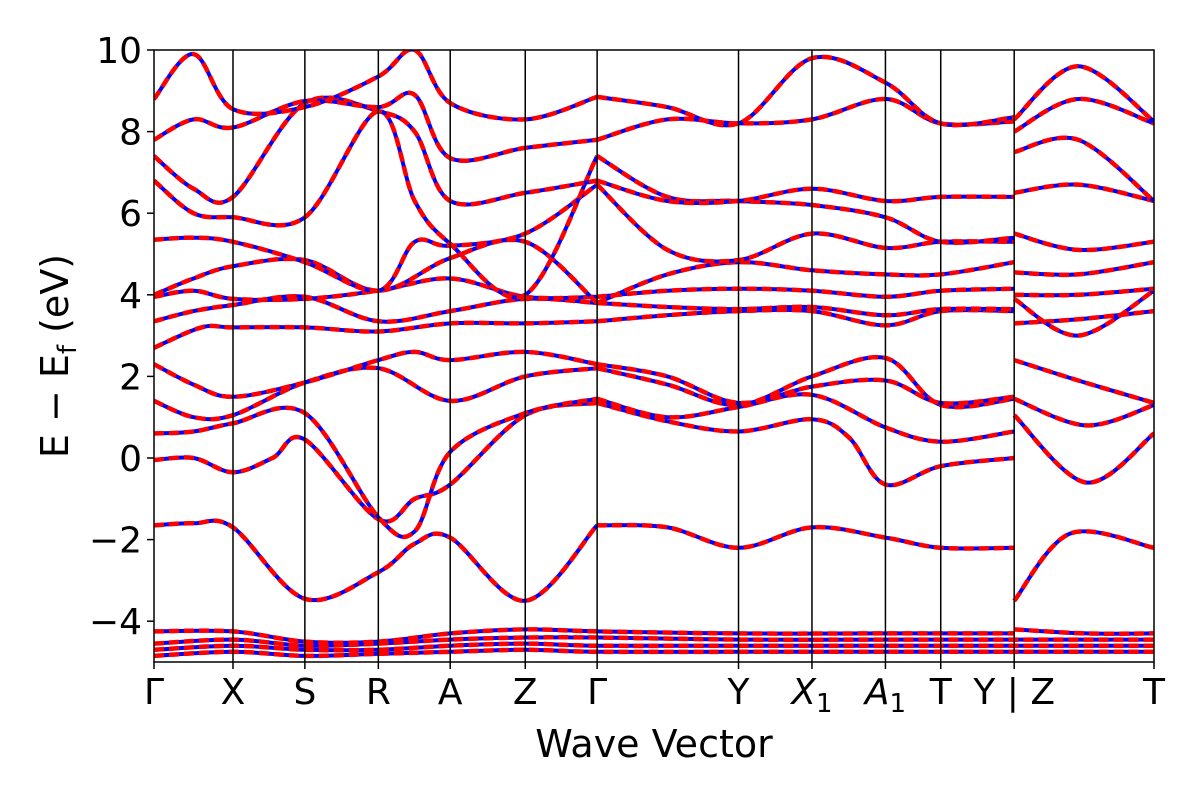  What do you see at coordinates (810, 695) in the screenshot?
I see `x-tick-label: X1` at bounding box center [810, 695].